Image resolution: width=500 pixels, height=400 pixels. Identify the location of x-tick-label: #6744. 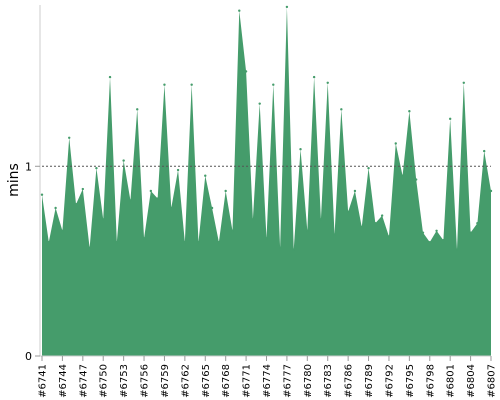
(63, 381).